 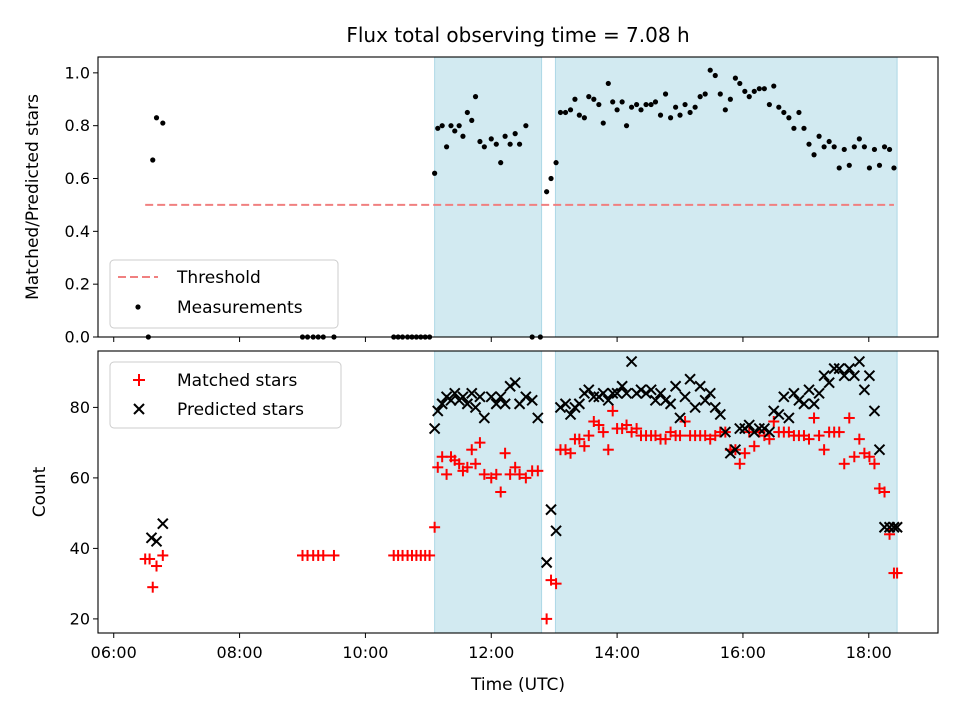 I want to click on measurements-legend-label: Measurements, so click(x=240, y=308).